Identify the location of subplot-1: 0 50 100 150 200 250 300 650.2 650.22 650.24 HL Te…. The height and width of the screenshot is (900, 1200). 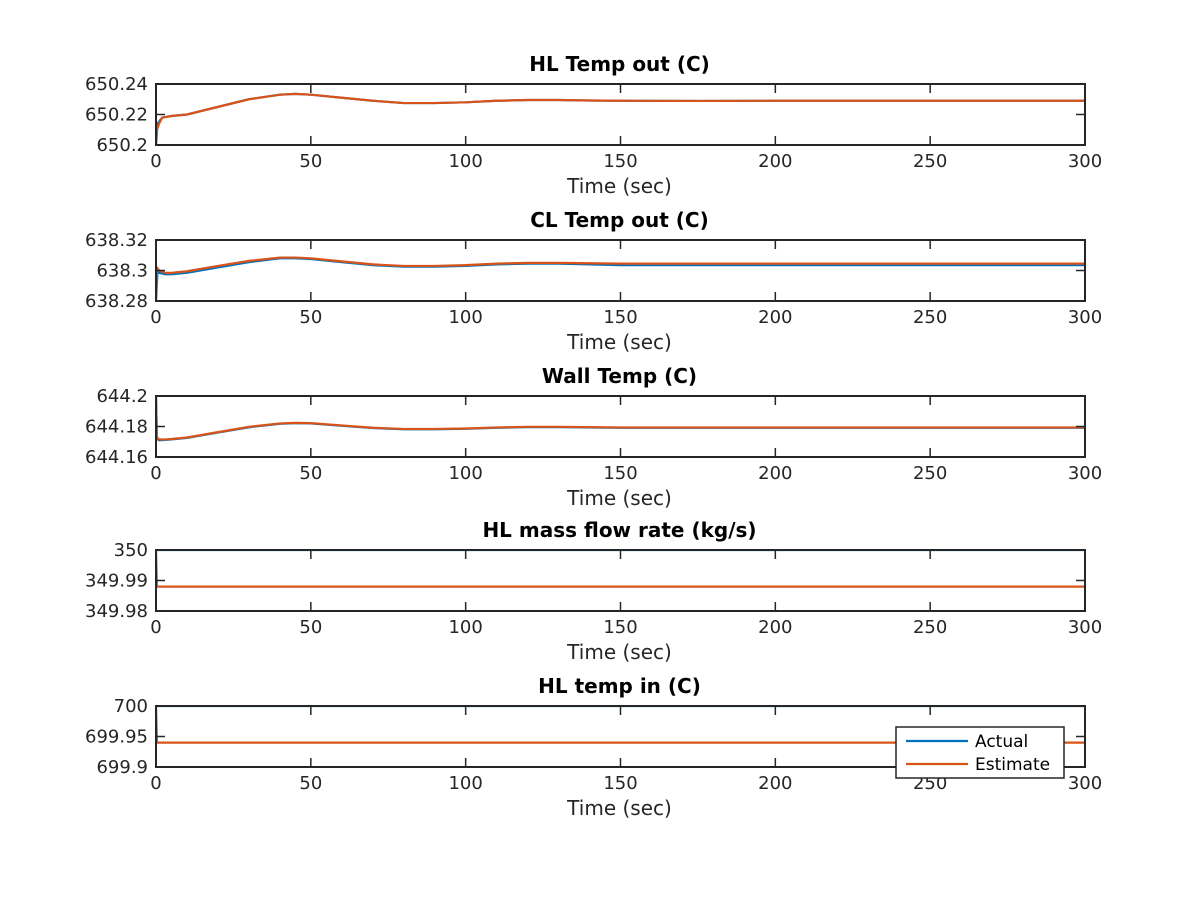
(593, 125).